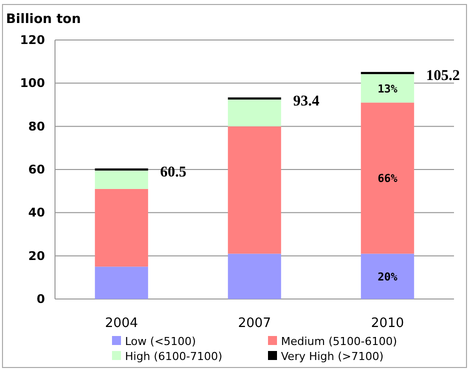 Image resolution: width=471 pixels, height=381 pixels. I want to click on annotation: 66%, so click(388, 179).